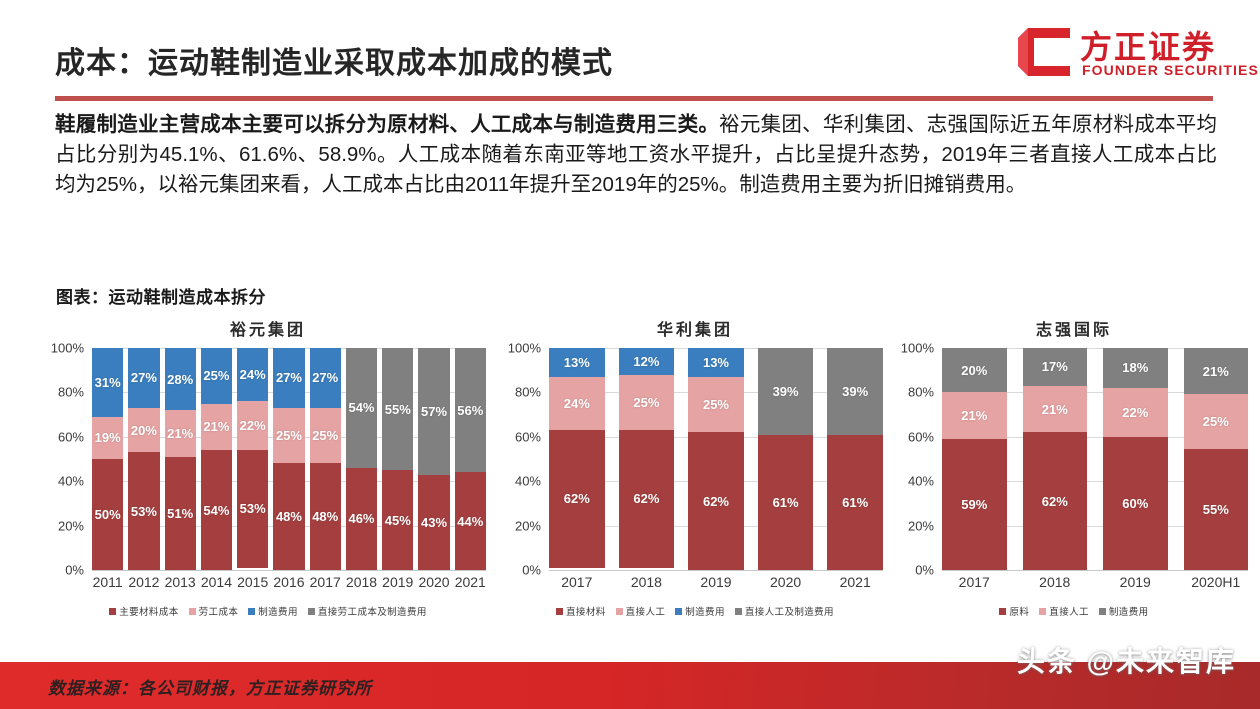 The width and height of the screenshot is (1260, 709). Describe the element at coordinates (646, 459) in the screenshot. I see `stacked-bar: 12% 25% 62%` at that location.